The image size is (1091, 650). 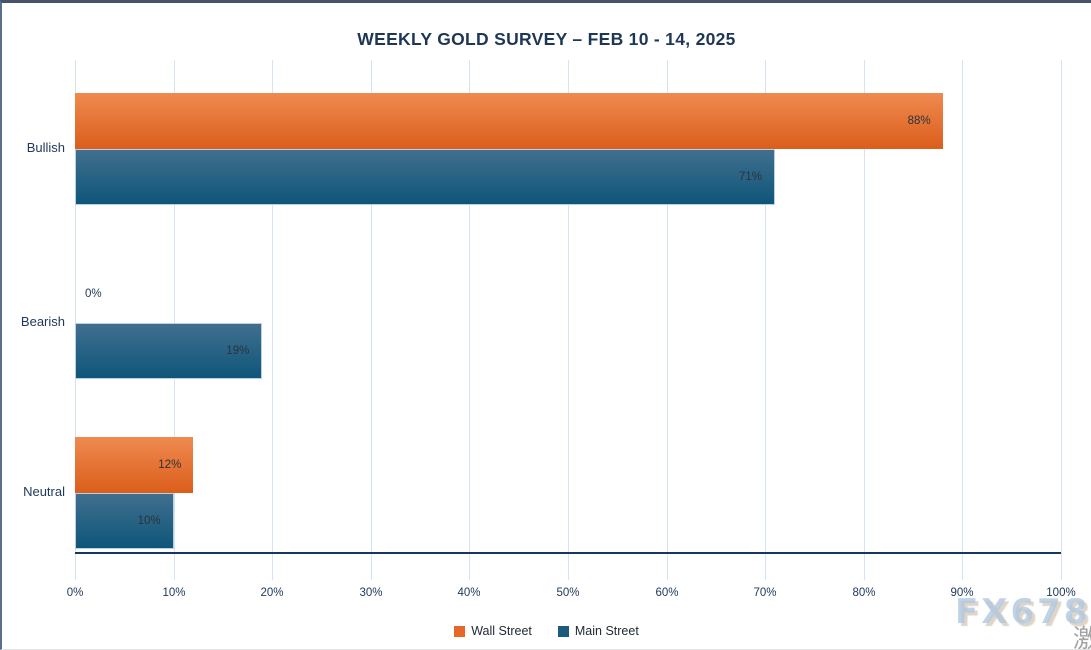 I want to click on x-axis-tick-label: 60%, so click(x=667, y=593).